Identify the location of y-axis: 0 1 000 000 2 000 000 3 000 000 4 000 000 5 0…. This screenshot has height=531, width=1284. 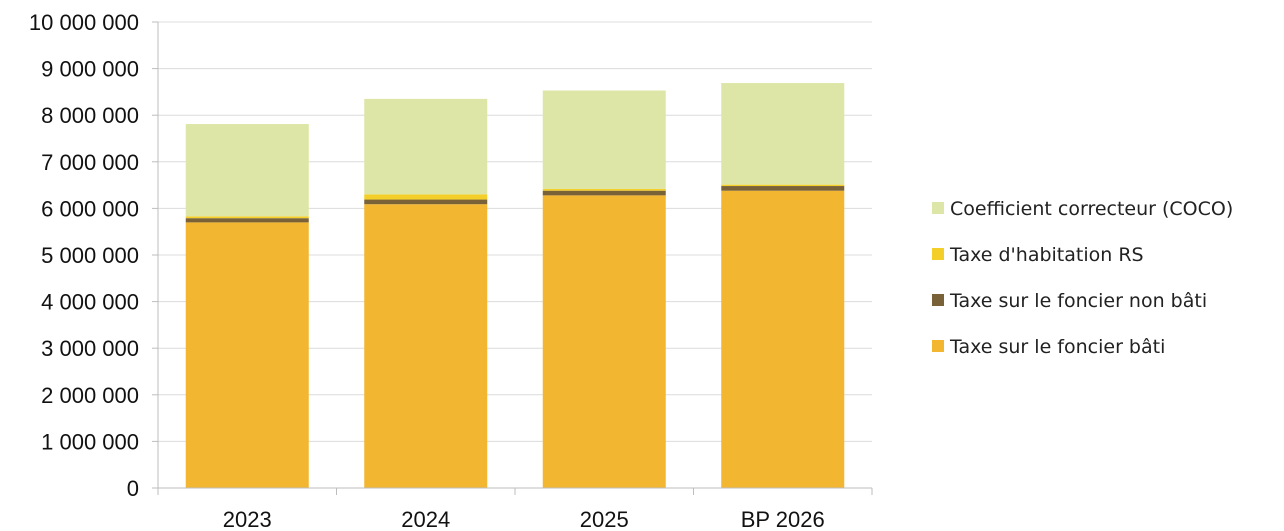
(94, 255).